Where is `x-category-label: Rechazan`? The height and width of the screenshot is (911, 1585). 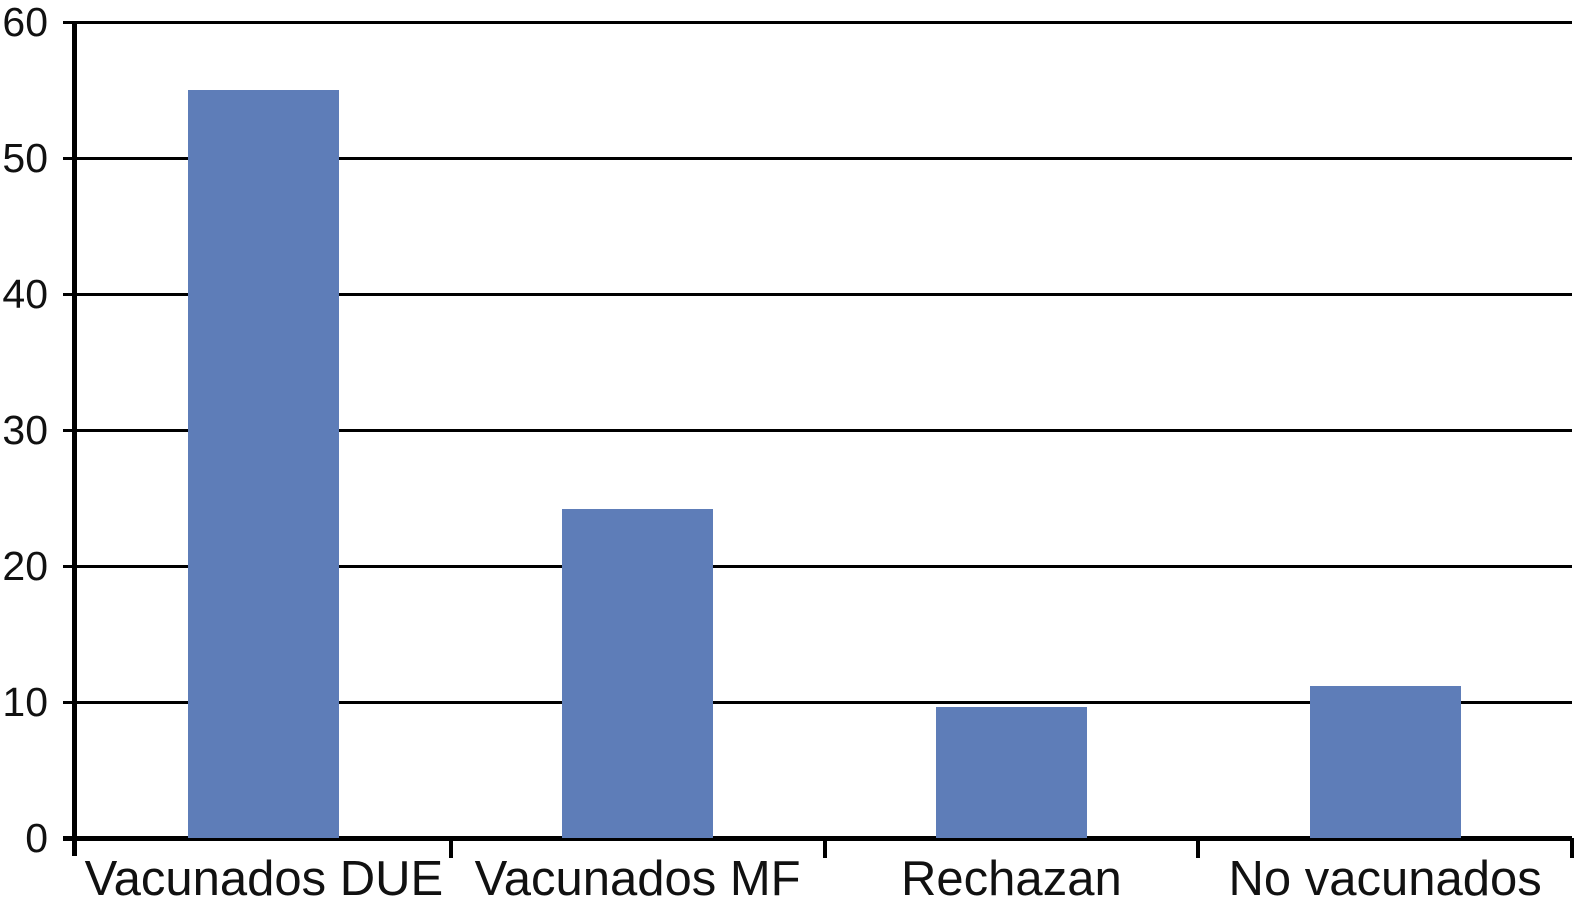
x-category-label: Rechazan is located at coordinates (1011, 879).